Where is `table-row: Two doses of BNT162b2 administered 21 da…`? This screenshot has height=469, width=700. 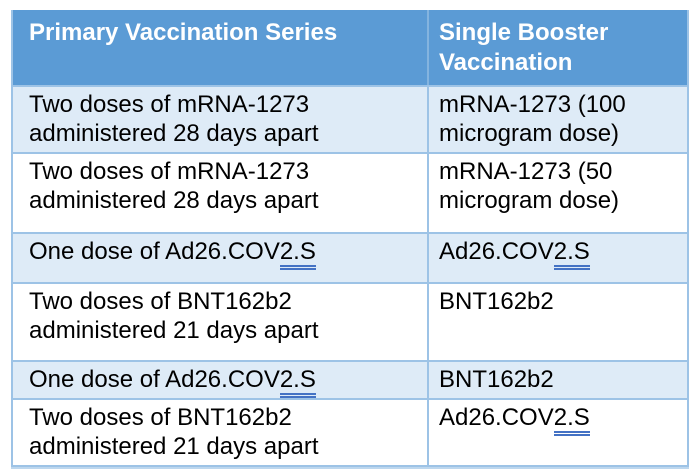
table-row: Two doses of BNT162b2 administered 21 da… is located at coordinates (350, 431).